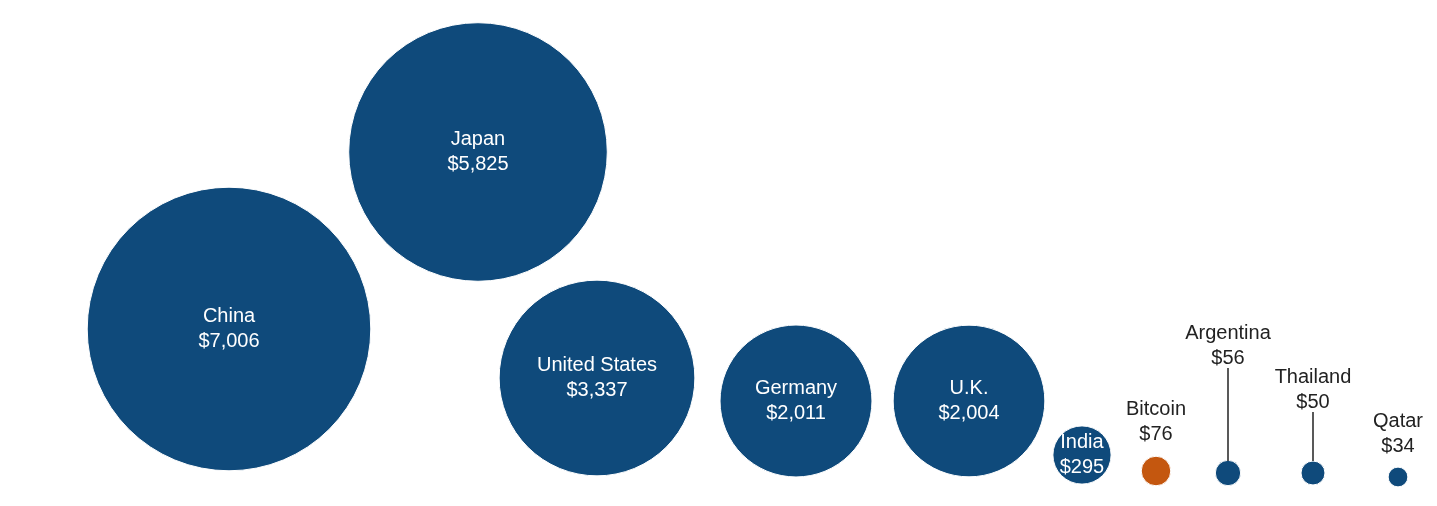 The width and height of the screenshot is (1437, 506). I want to click on category-label: Argentina, so click(1228, 332).